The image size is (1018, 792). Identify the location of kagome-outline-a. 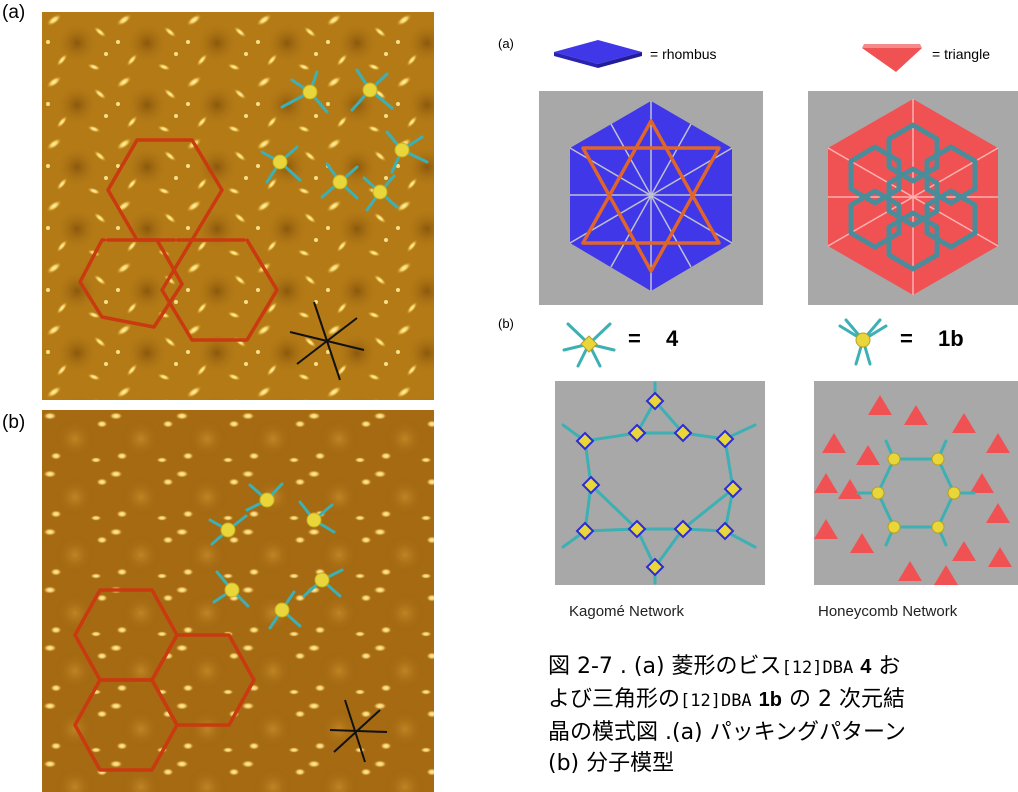
(178, 240).